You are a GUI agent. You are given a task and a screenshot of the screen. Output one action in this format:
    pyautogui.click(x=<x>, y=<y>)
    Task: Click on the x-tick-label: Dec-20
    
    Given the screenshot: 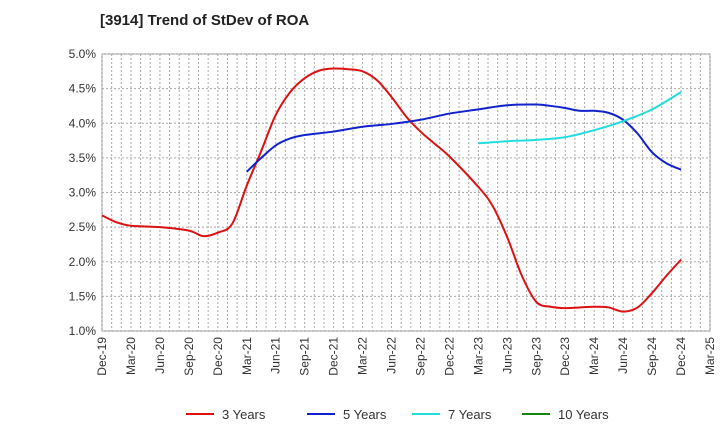 What is the action you would take?
    pyautogui.click(x=218, y=356)
    